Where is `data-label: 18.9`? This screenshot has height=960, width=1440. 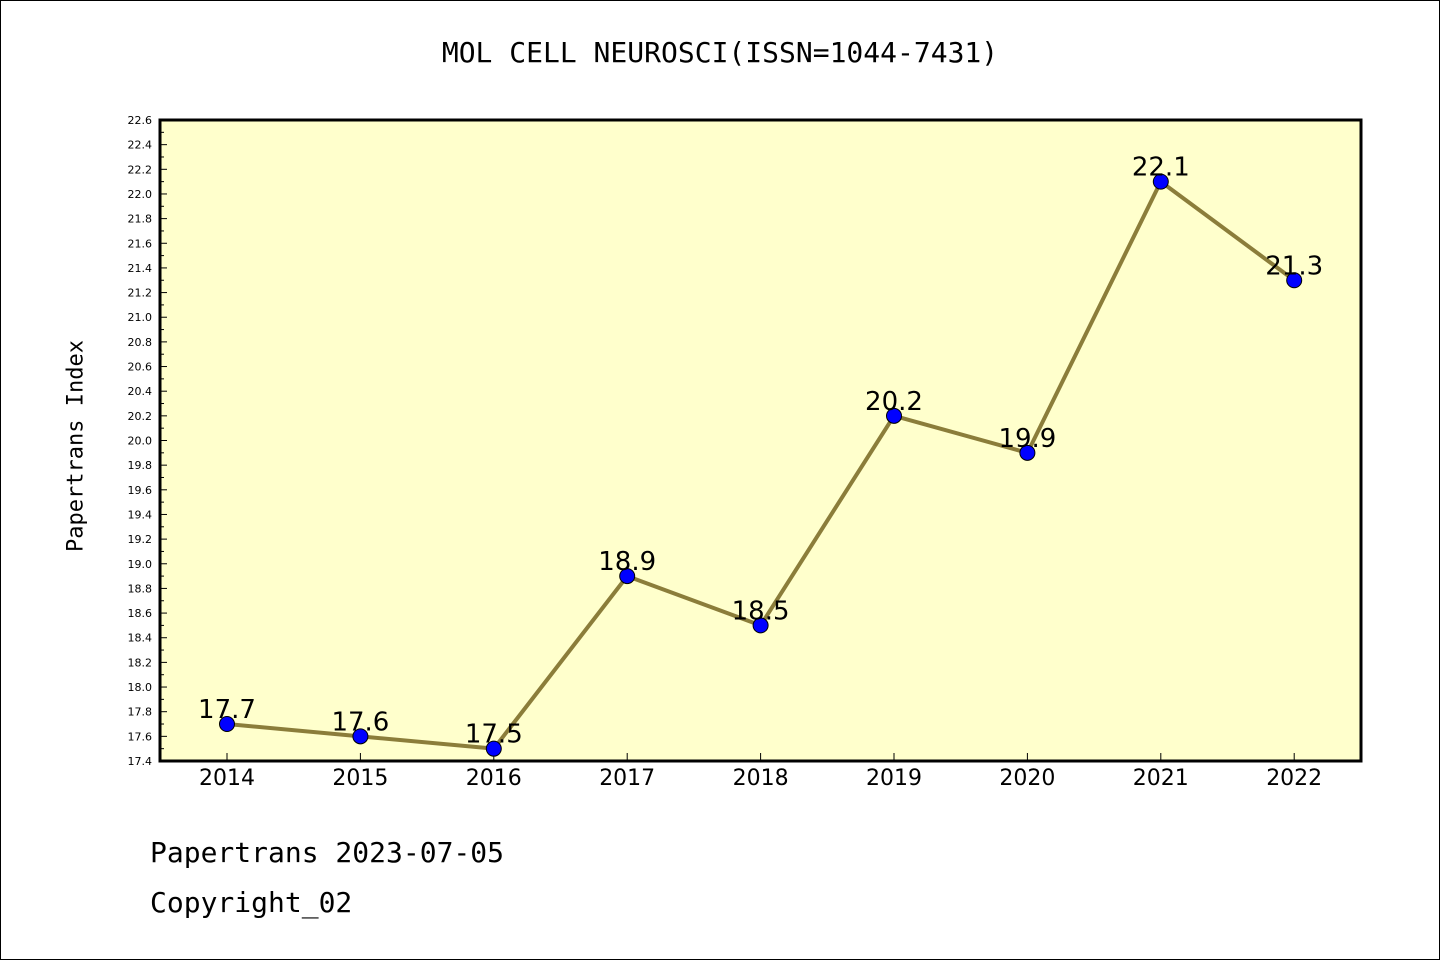 data-label: 18.9 is located at coordinates (627, 562).